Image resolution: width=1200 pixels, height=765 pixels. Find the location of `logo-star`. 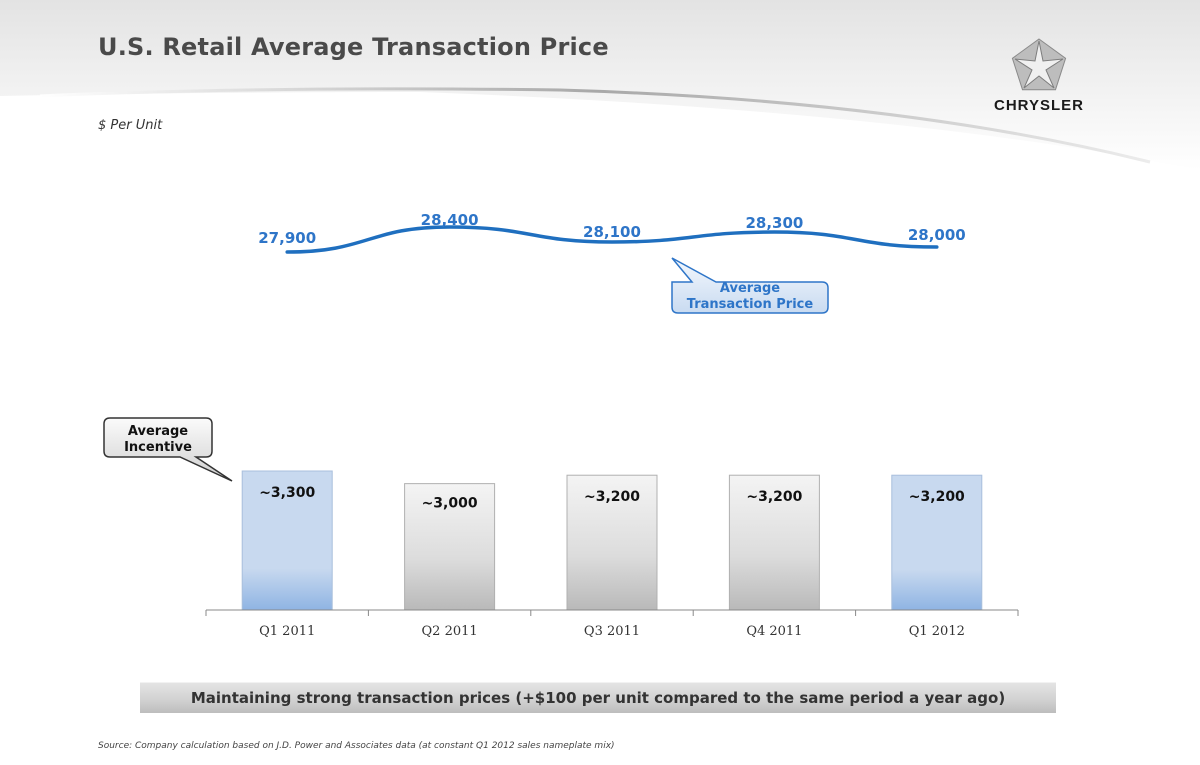

logo-star is located at coordinates (1039, 64).